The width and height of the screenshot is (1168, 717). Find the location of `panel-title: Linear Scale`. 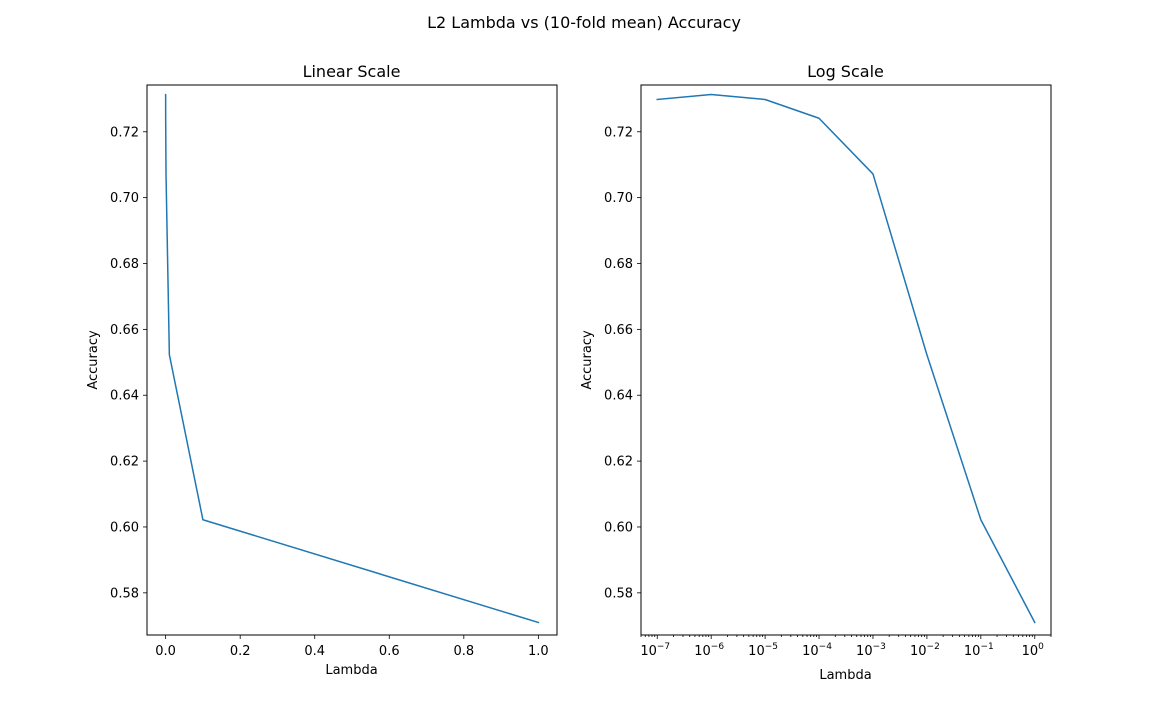

panel-title: Linear Scale is located at coordinates (352, 71).